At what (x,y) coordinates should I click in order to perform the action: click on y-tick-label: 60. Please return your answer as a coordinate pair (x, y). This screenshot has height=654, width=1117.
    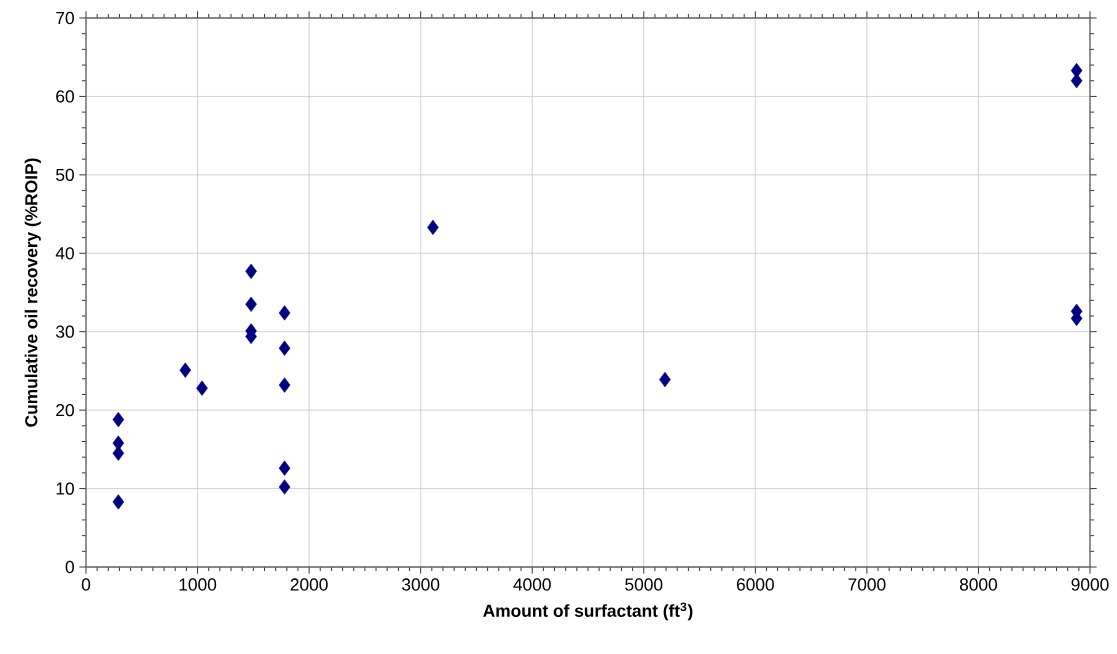
    Looking at the image, I should click on (65, 96).